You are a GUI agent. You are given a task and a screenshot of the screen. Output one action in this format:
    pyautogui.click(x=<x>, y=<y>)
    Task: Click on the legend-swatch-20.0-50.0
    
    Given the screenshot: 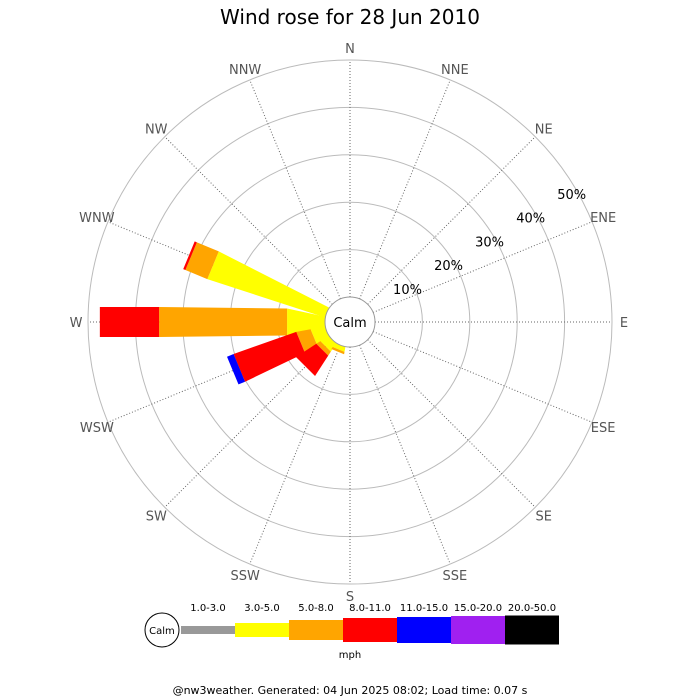 What is the action you would take?
    pyautogui.click(x=532, y=630)
    